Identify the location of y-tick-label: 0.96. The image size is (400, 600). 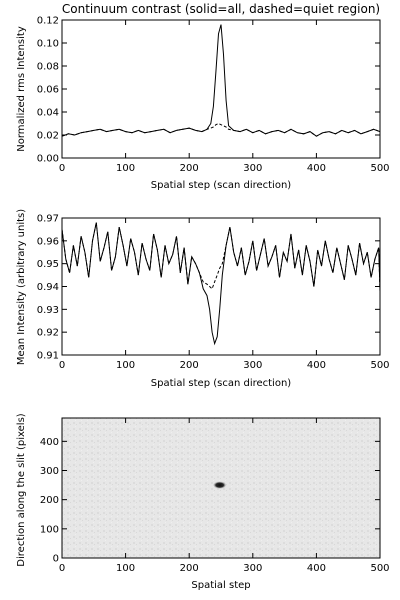
(48, 241).